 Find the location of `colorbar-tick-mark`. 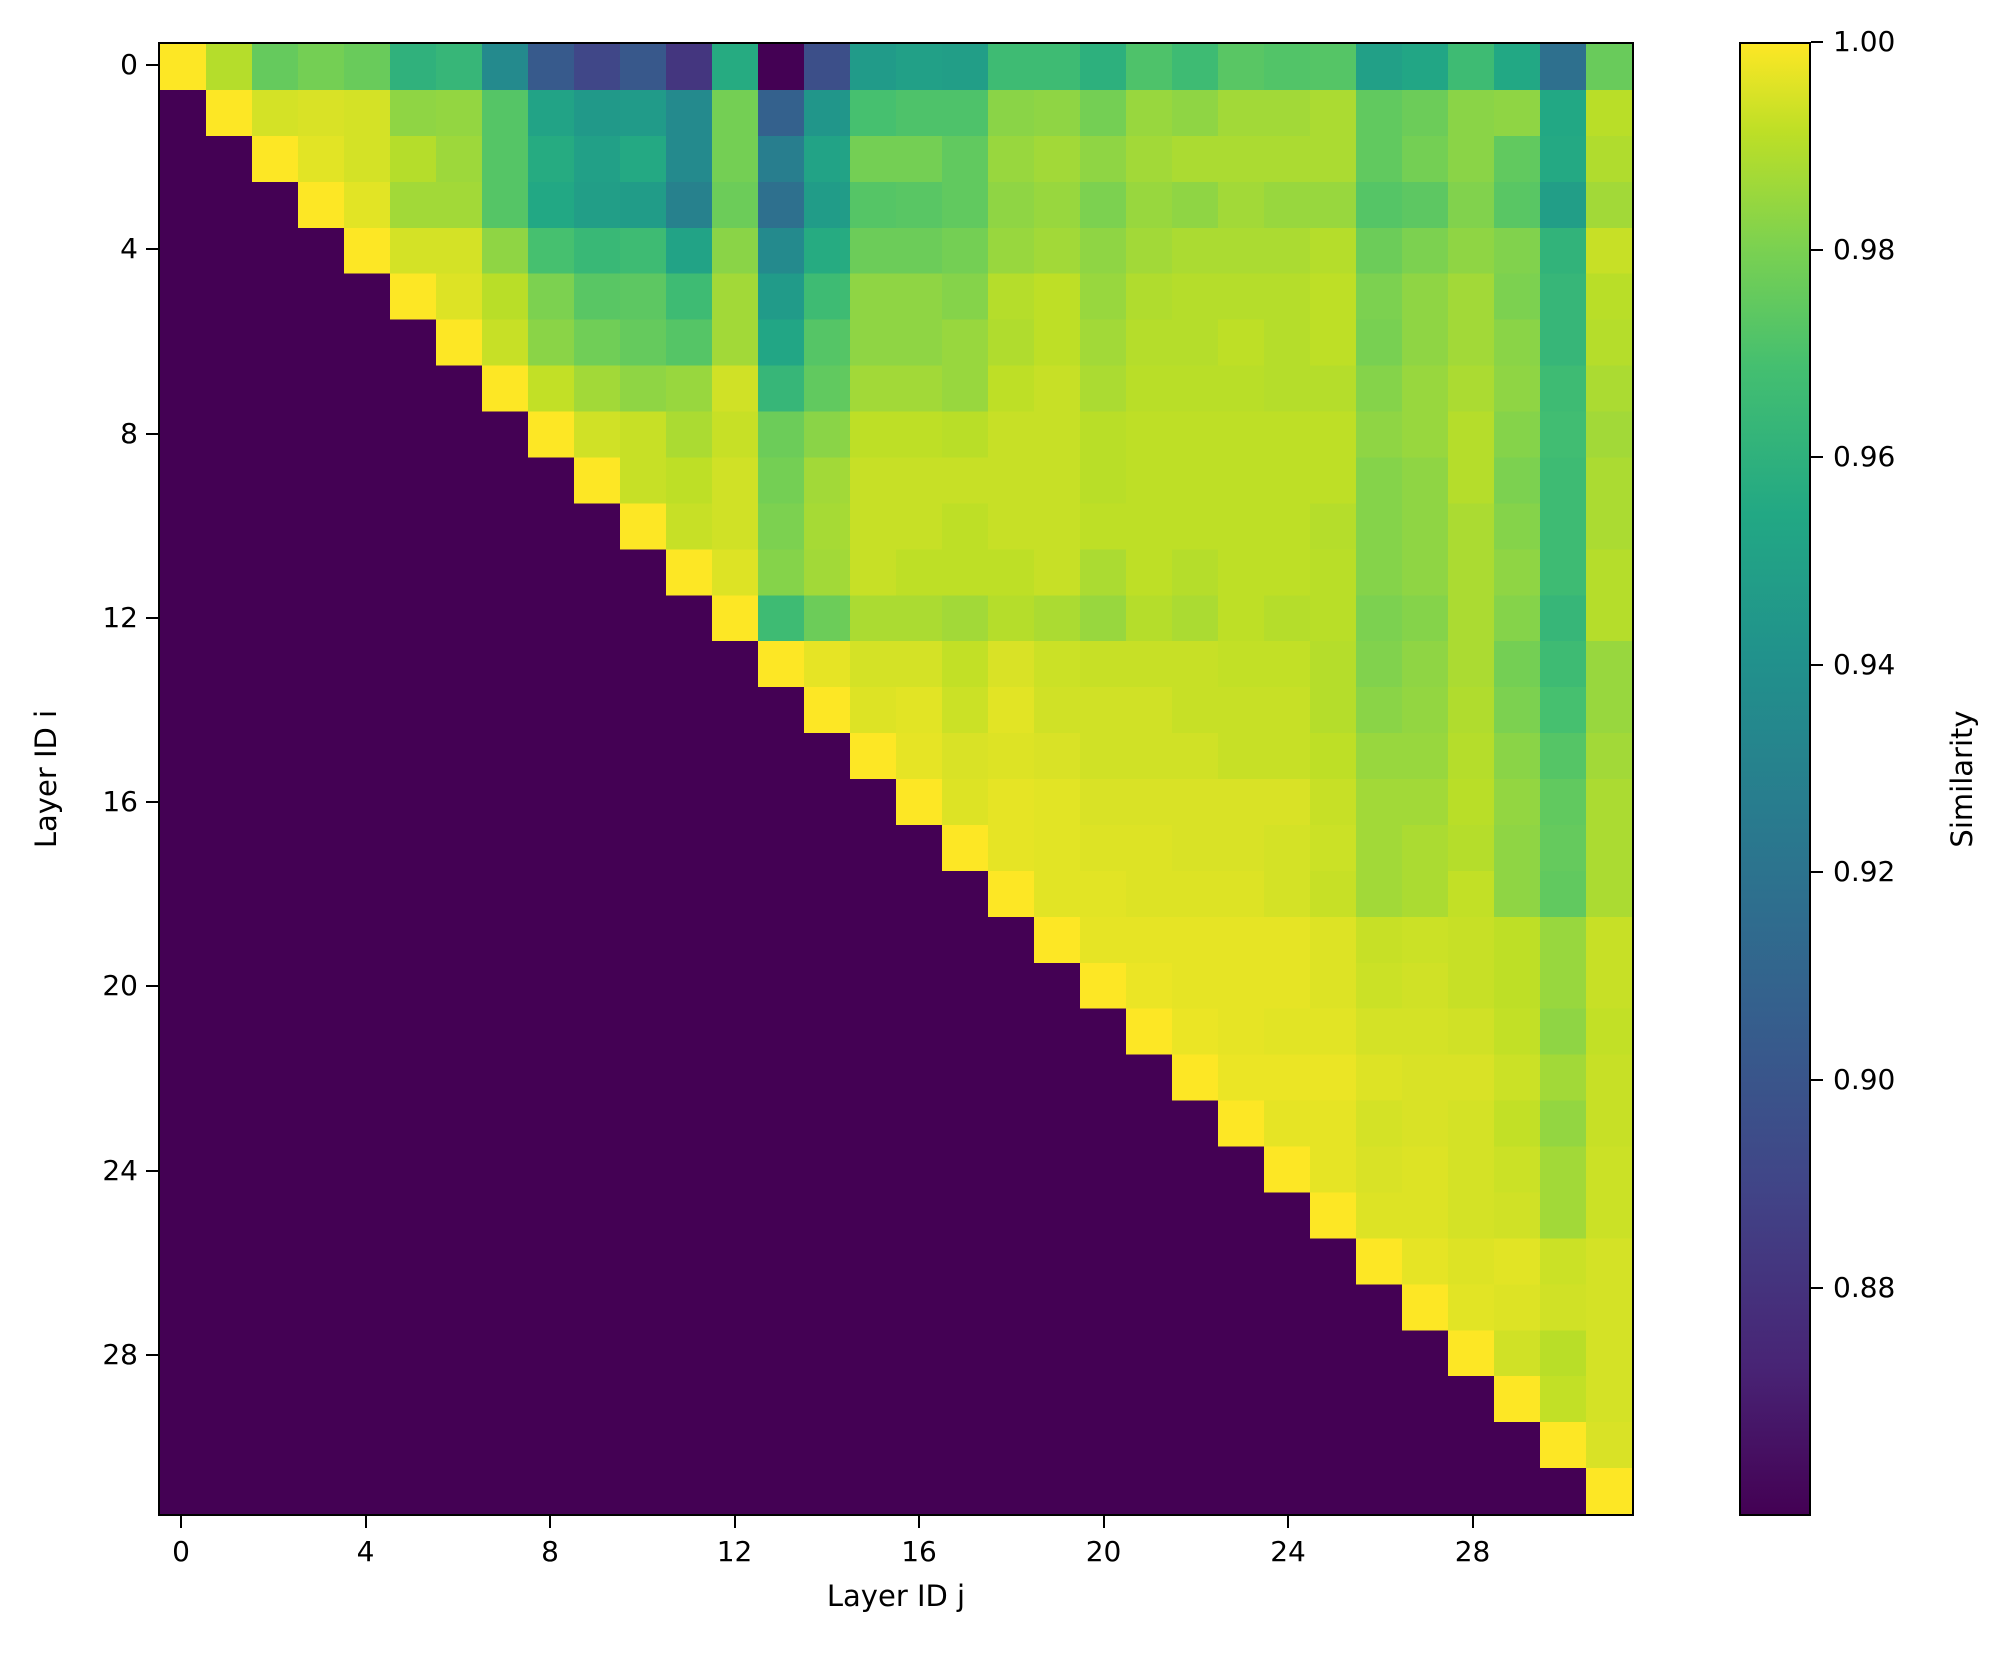

colorbar-tick-mark is located at coordinates (1817, 42).